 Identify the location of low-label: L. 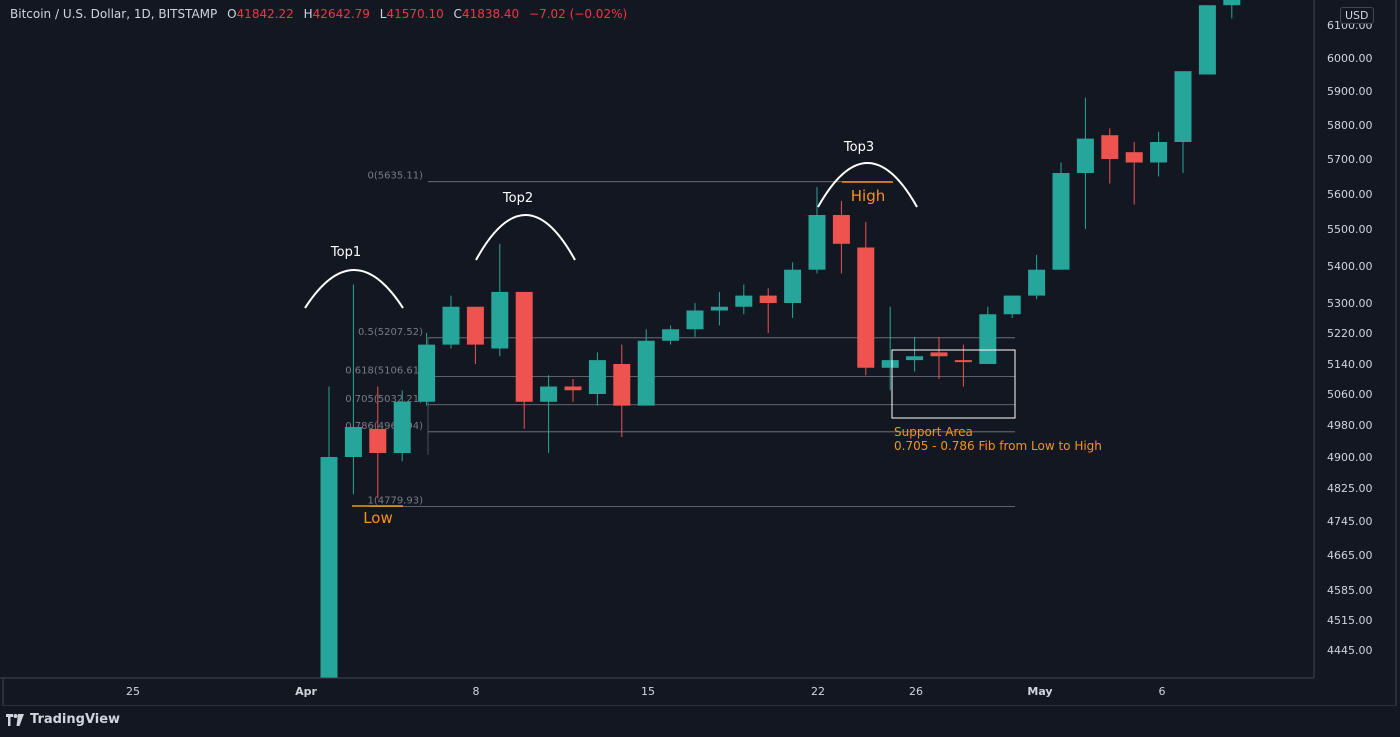
(383, 14).